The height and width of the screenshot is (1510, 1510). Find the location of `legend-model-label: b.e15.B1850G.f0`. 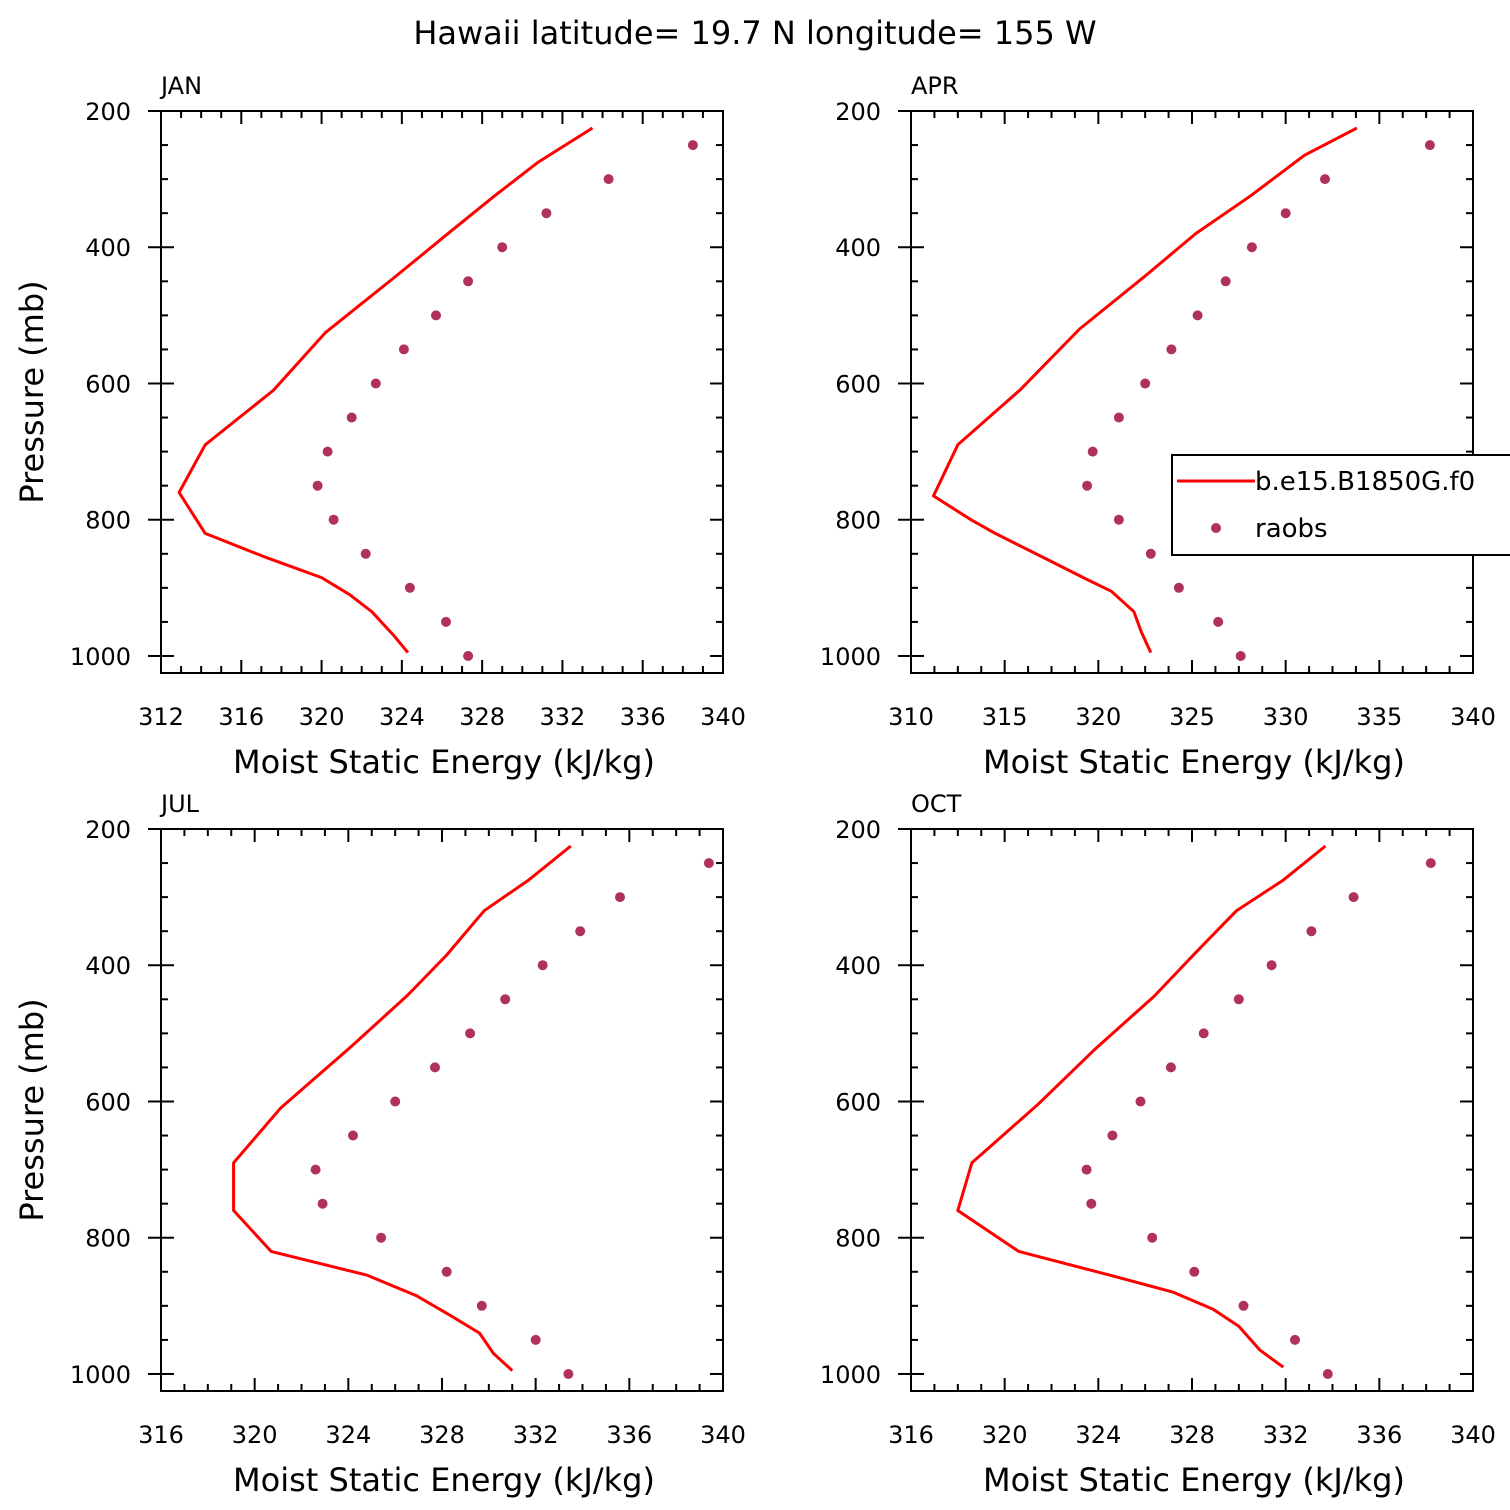

legend-model-label: b.e15.B1850G.f0 is located at coordinates (1365, 482).